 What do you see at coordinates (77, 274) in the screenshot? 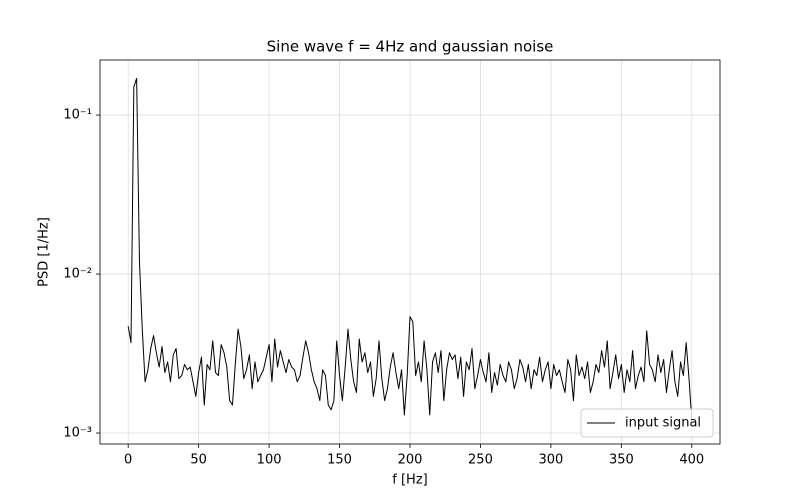
I see `y-tick-label: 10⁻²` at bounding box center [77, 274].